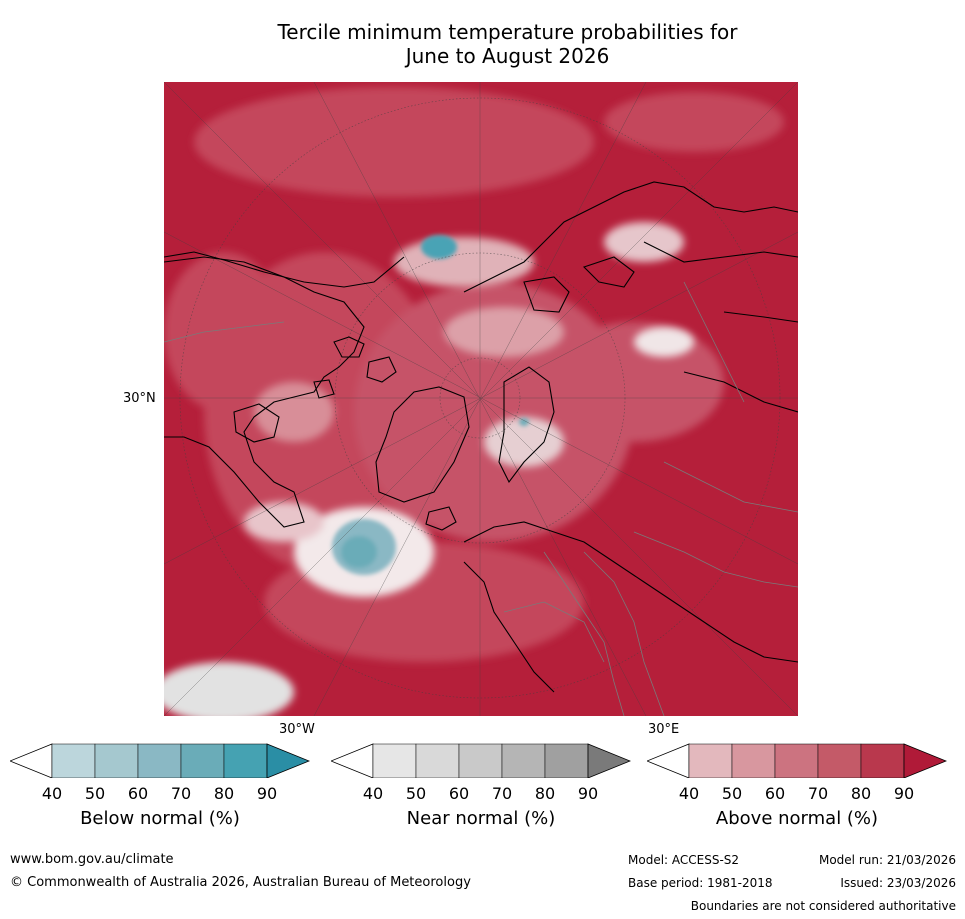  I want to click on below-normal-areas, so click(430, 405).